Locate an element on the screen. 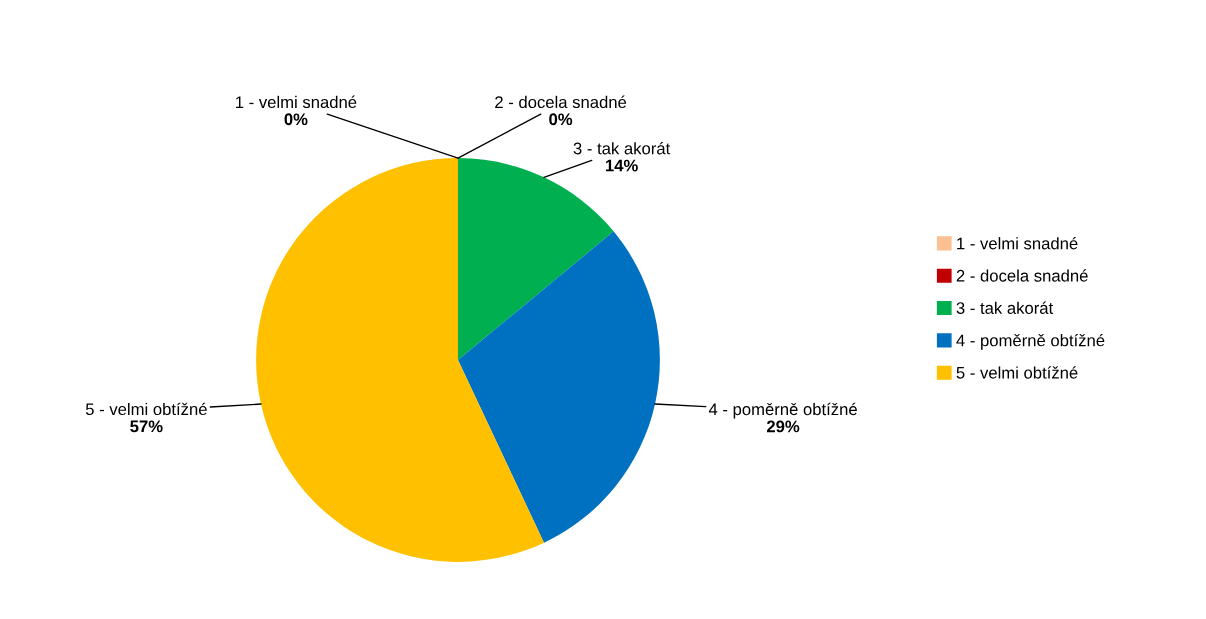  legend-label: 1 - velmi snadné is located at coordinates (1017, 243).